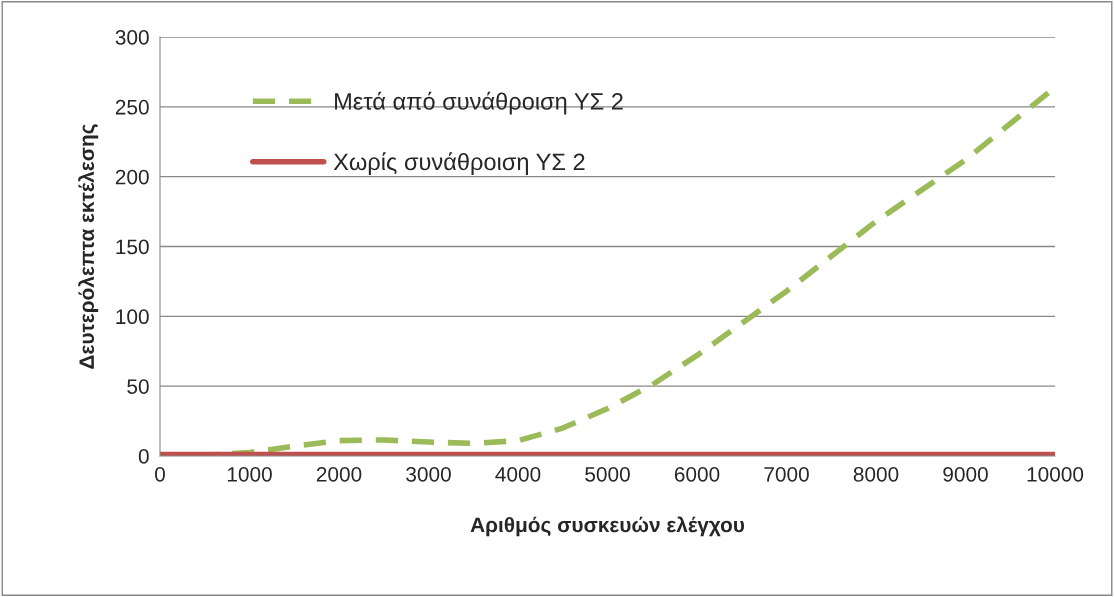 The width and height of the screenshot is (1114, 597). I want to click on x-tick-label: 8000, so click(876, 474).